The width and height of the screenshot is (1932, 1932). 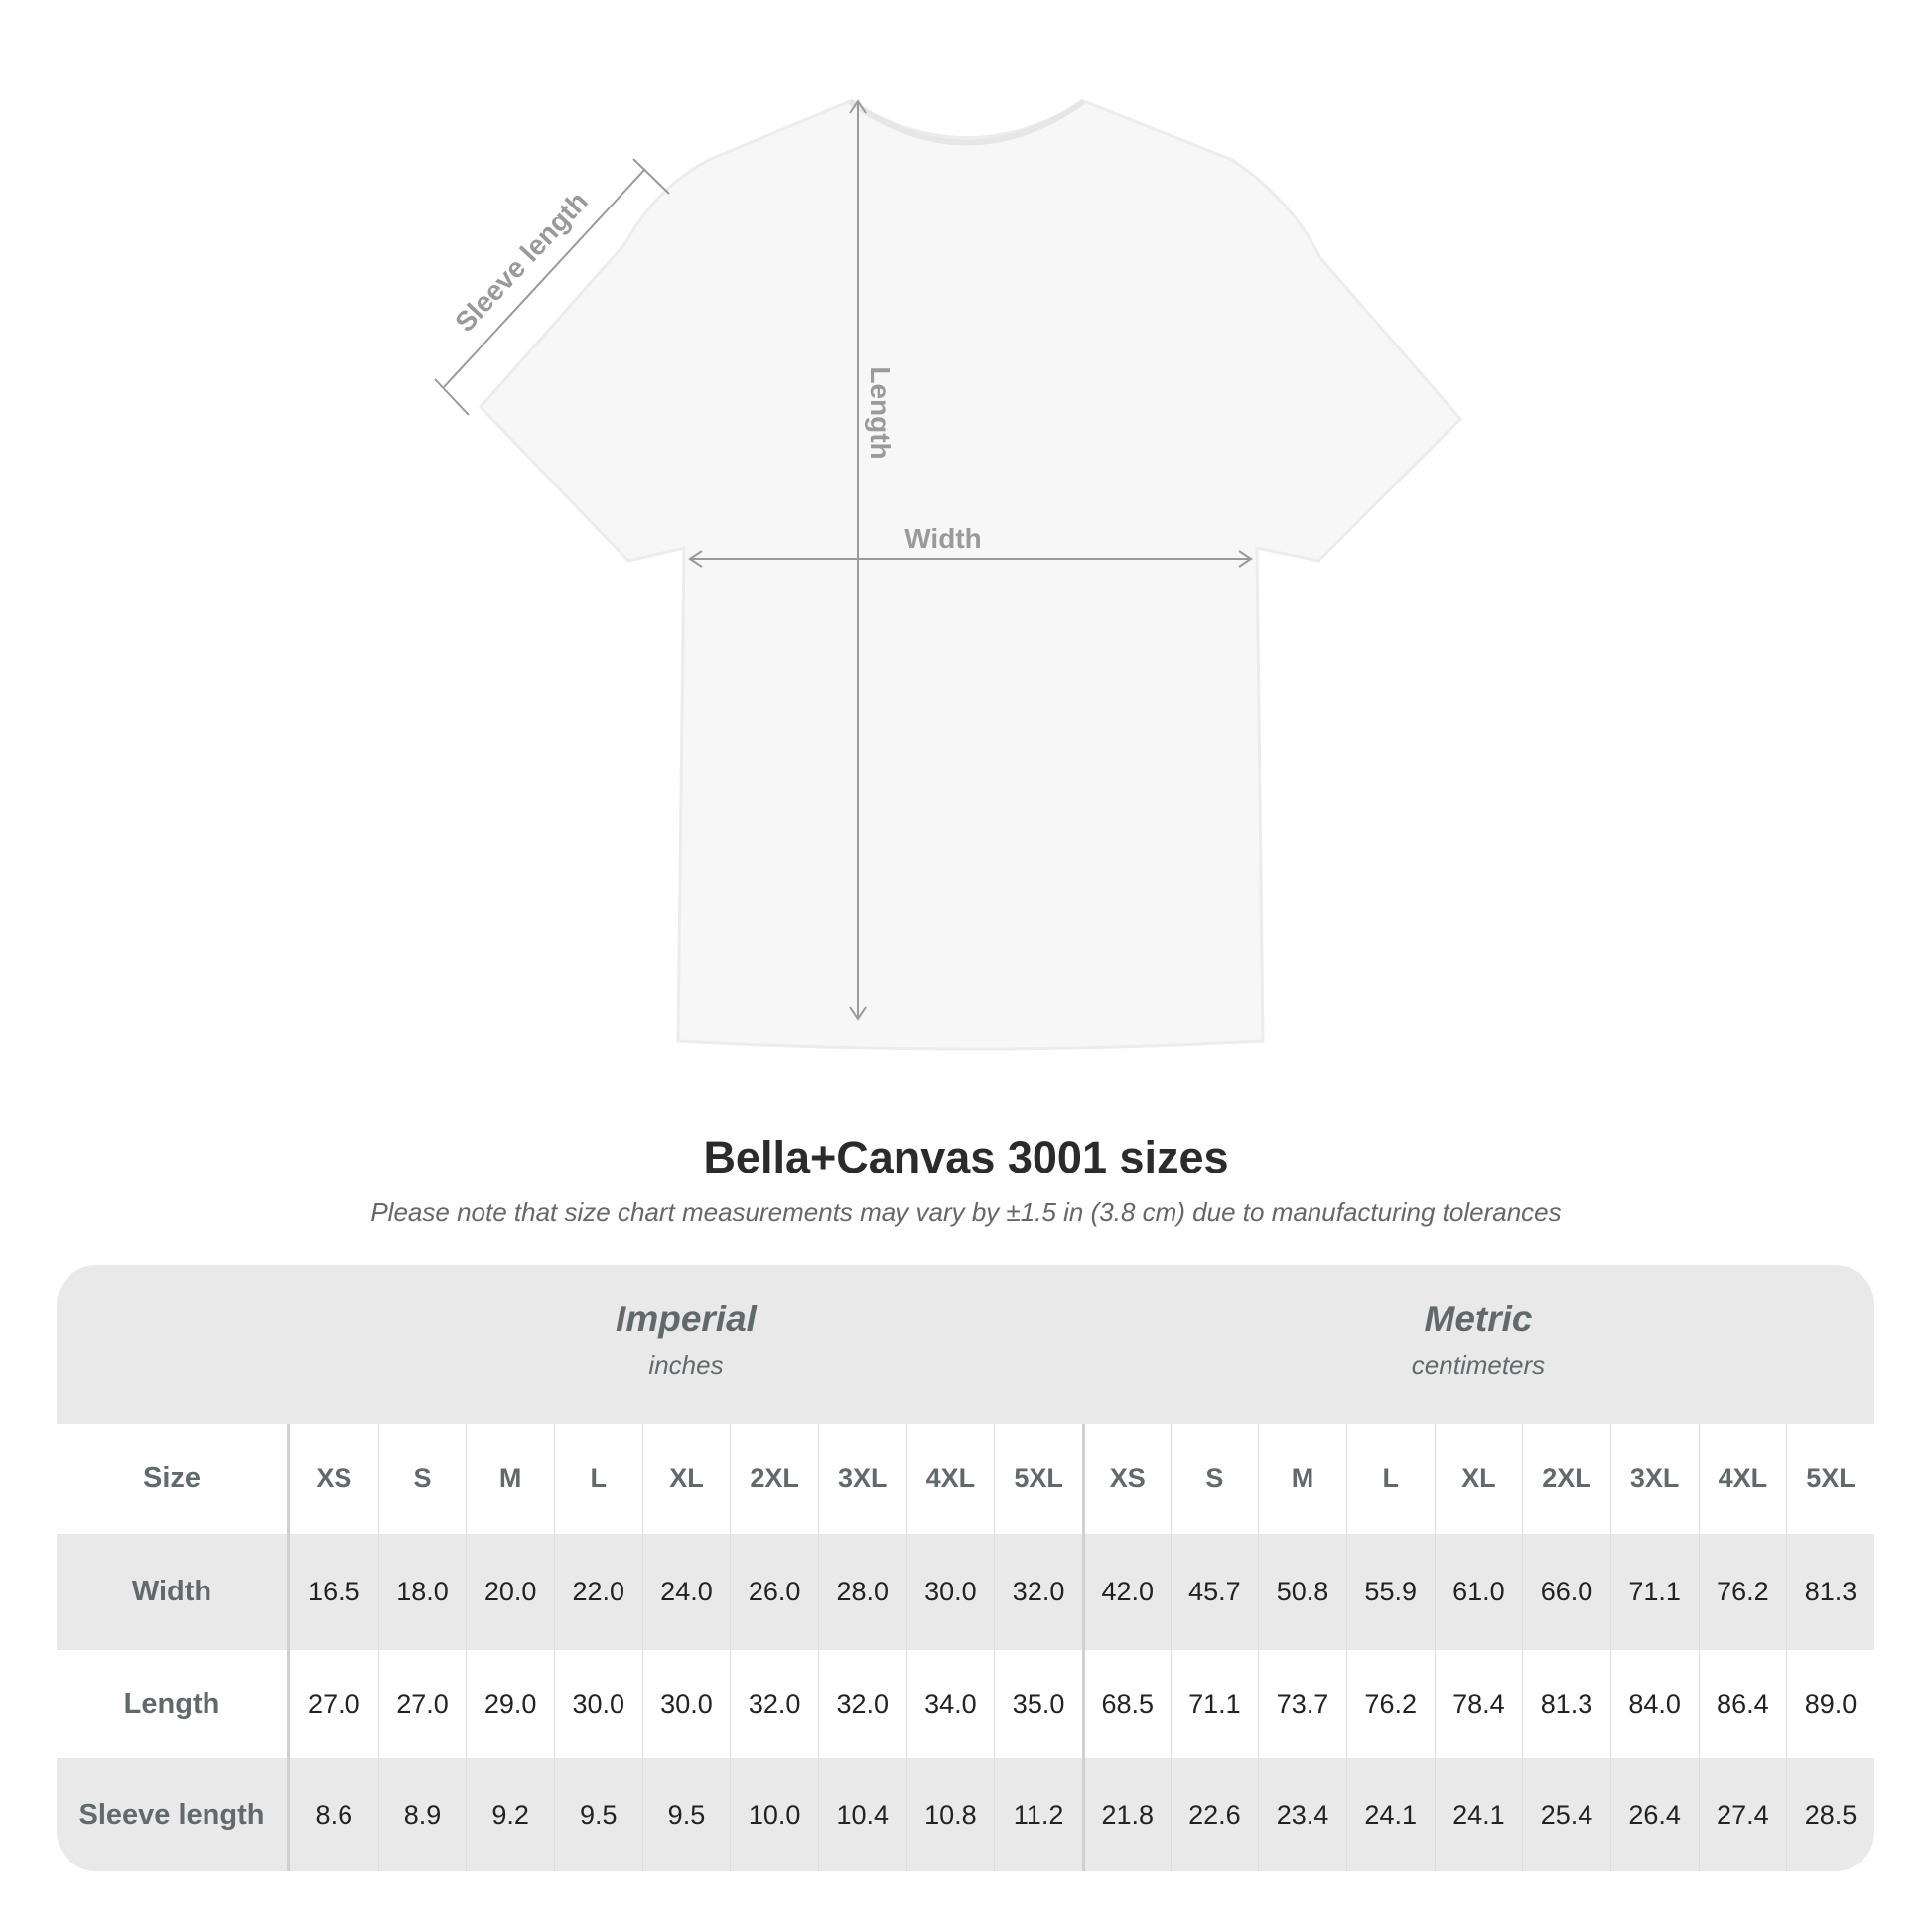 What do you see at coordinates (881, 413) in the screenshot?
I see `length-label: Length` at bounding box center [881, 413].